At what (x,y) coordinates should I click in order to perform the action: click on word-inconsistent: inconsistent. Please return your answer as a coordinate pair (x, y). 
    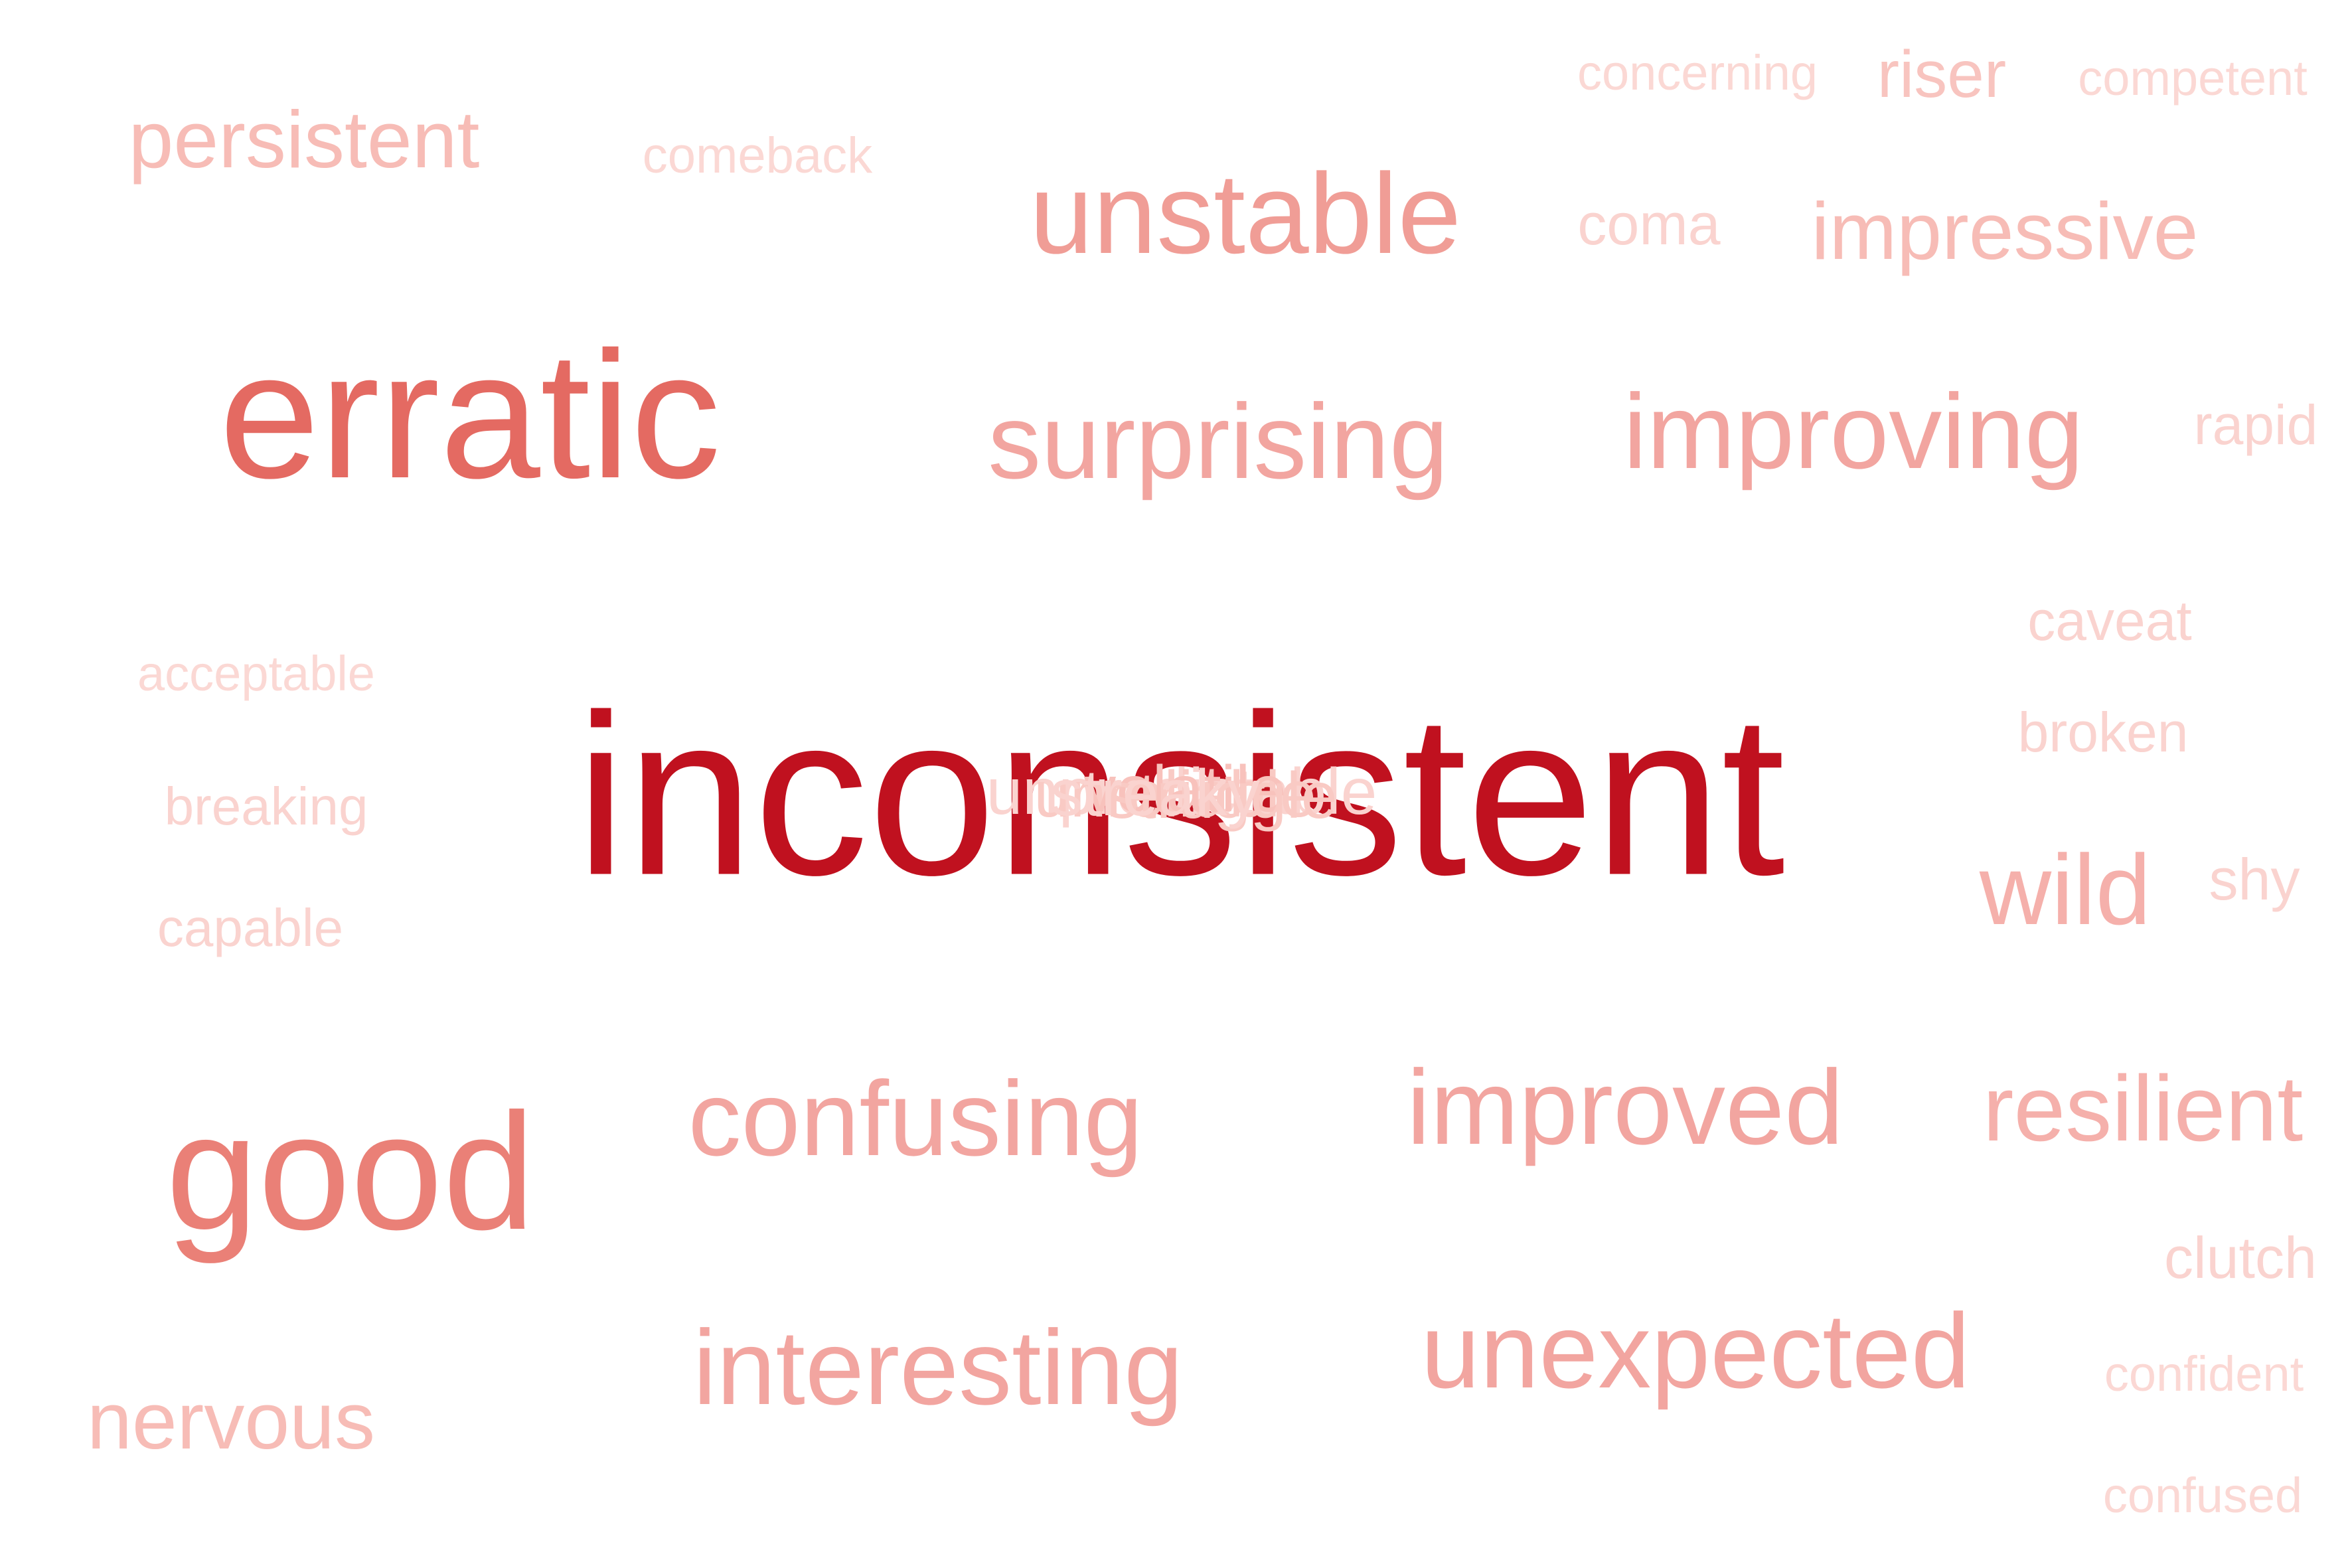
    Looking at the image, I should click on (1181, 795).